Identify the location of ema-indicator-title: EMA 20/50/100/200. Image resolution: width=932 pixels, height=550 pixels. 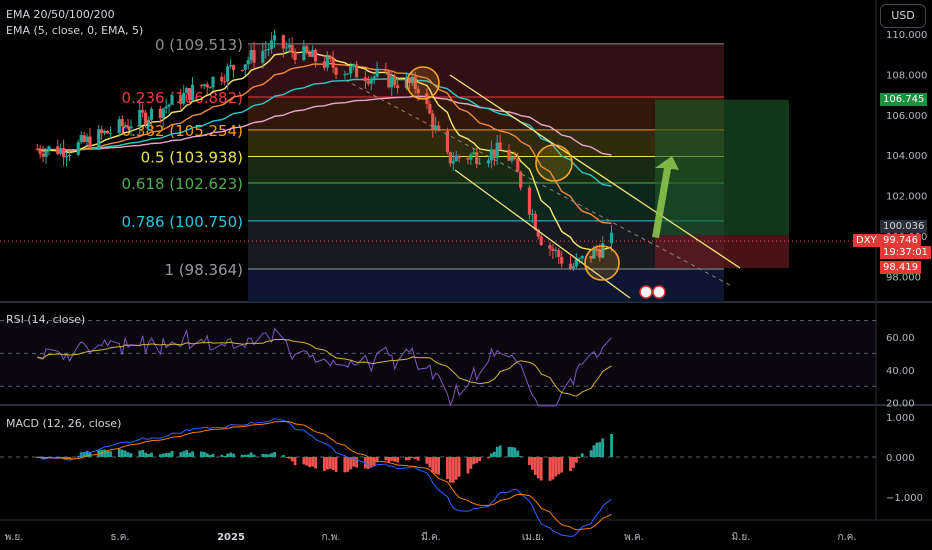
(60, 14).